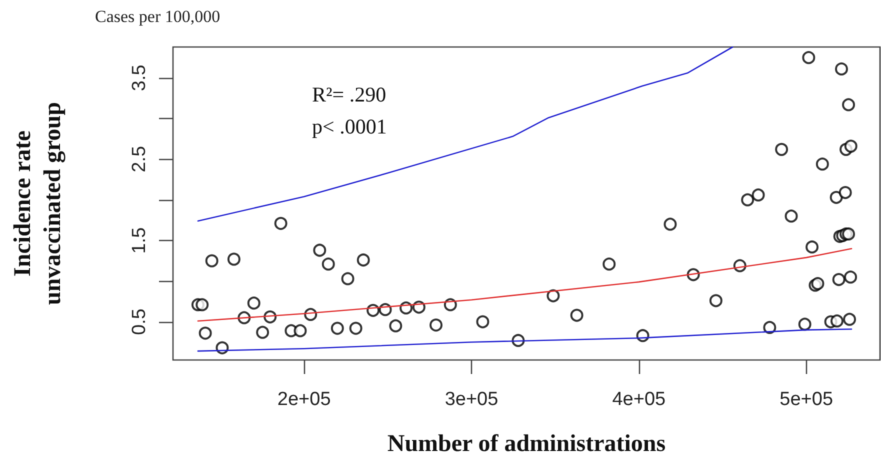 The height and width of the screenshot is (467, 881). What do you see at coordinates (139, 321) in the screenshot?
I see `y-tick-label: 0.5` at bounding box center [139, 321].